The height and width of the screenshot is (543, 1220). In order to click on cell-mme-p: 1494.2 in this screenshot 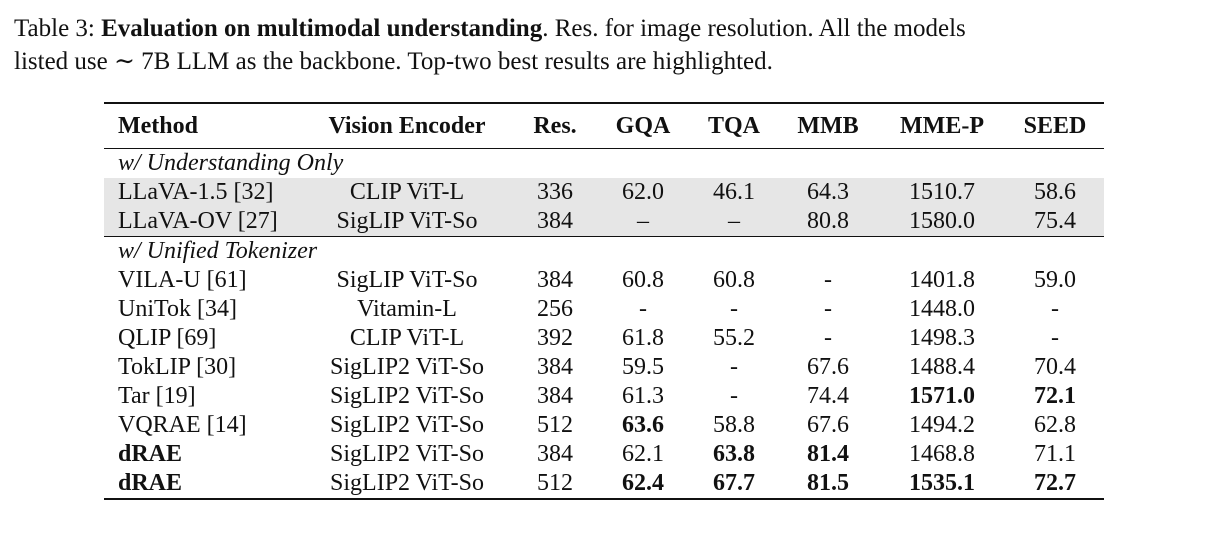, I will do `click(942, 425)`.